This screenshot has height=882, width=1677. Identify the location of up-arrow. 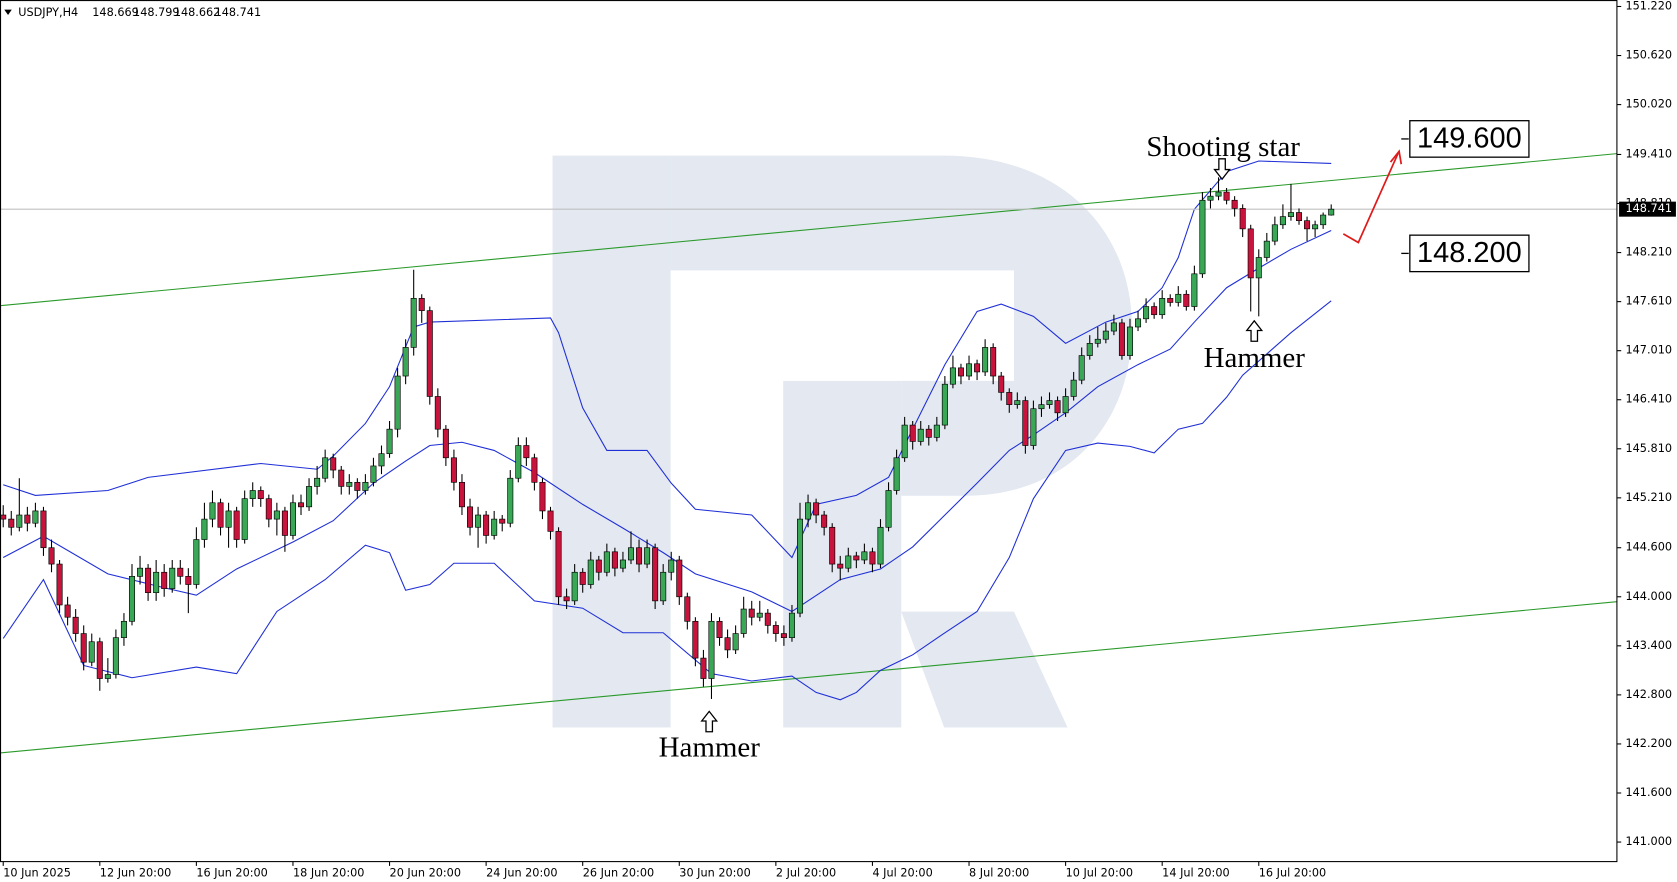
(709, 721).